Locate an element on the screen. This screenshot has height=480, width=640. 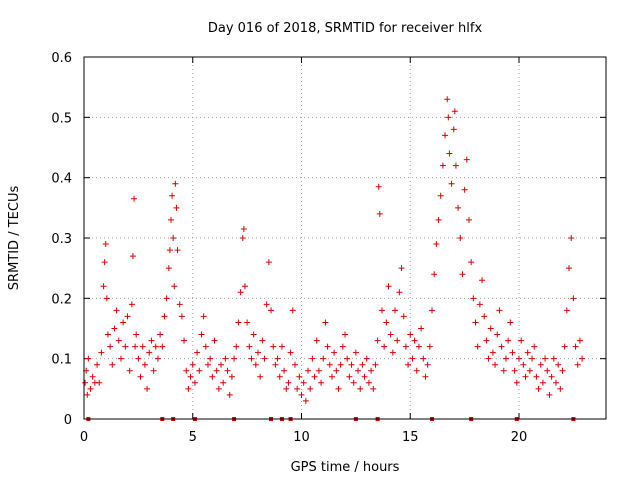
y-tick-label: 0.4 is located at coordinates (61, 179).